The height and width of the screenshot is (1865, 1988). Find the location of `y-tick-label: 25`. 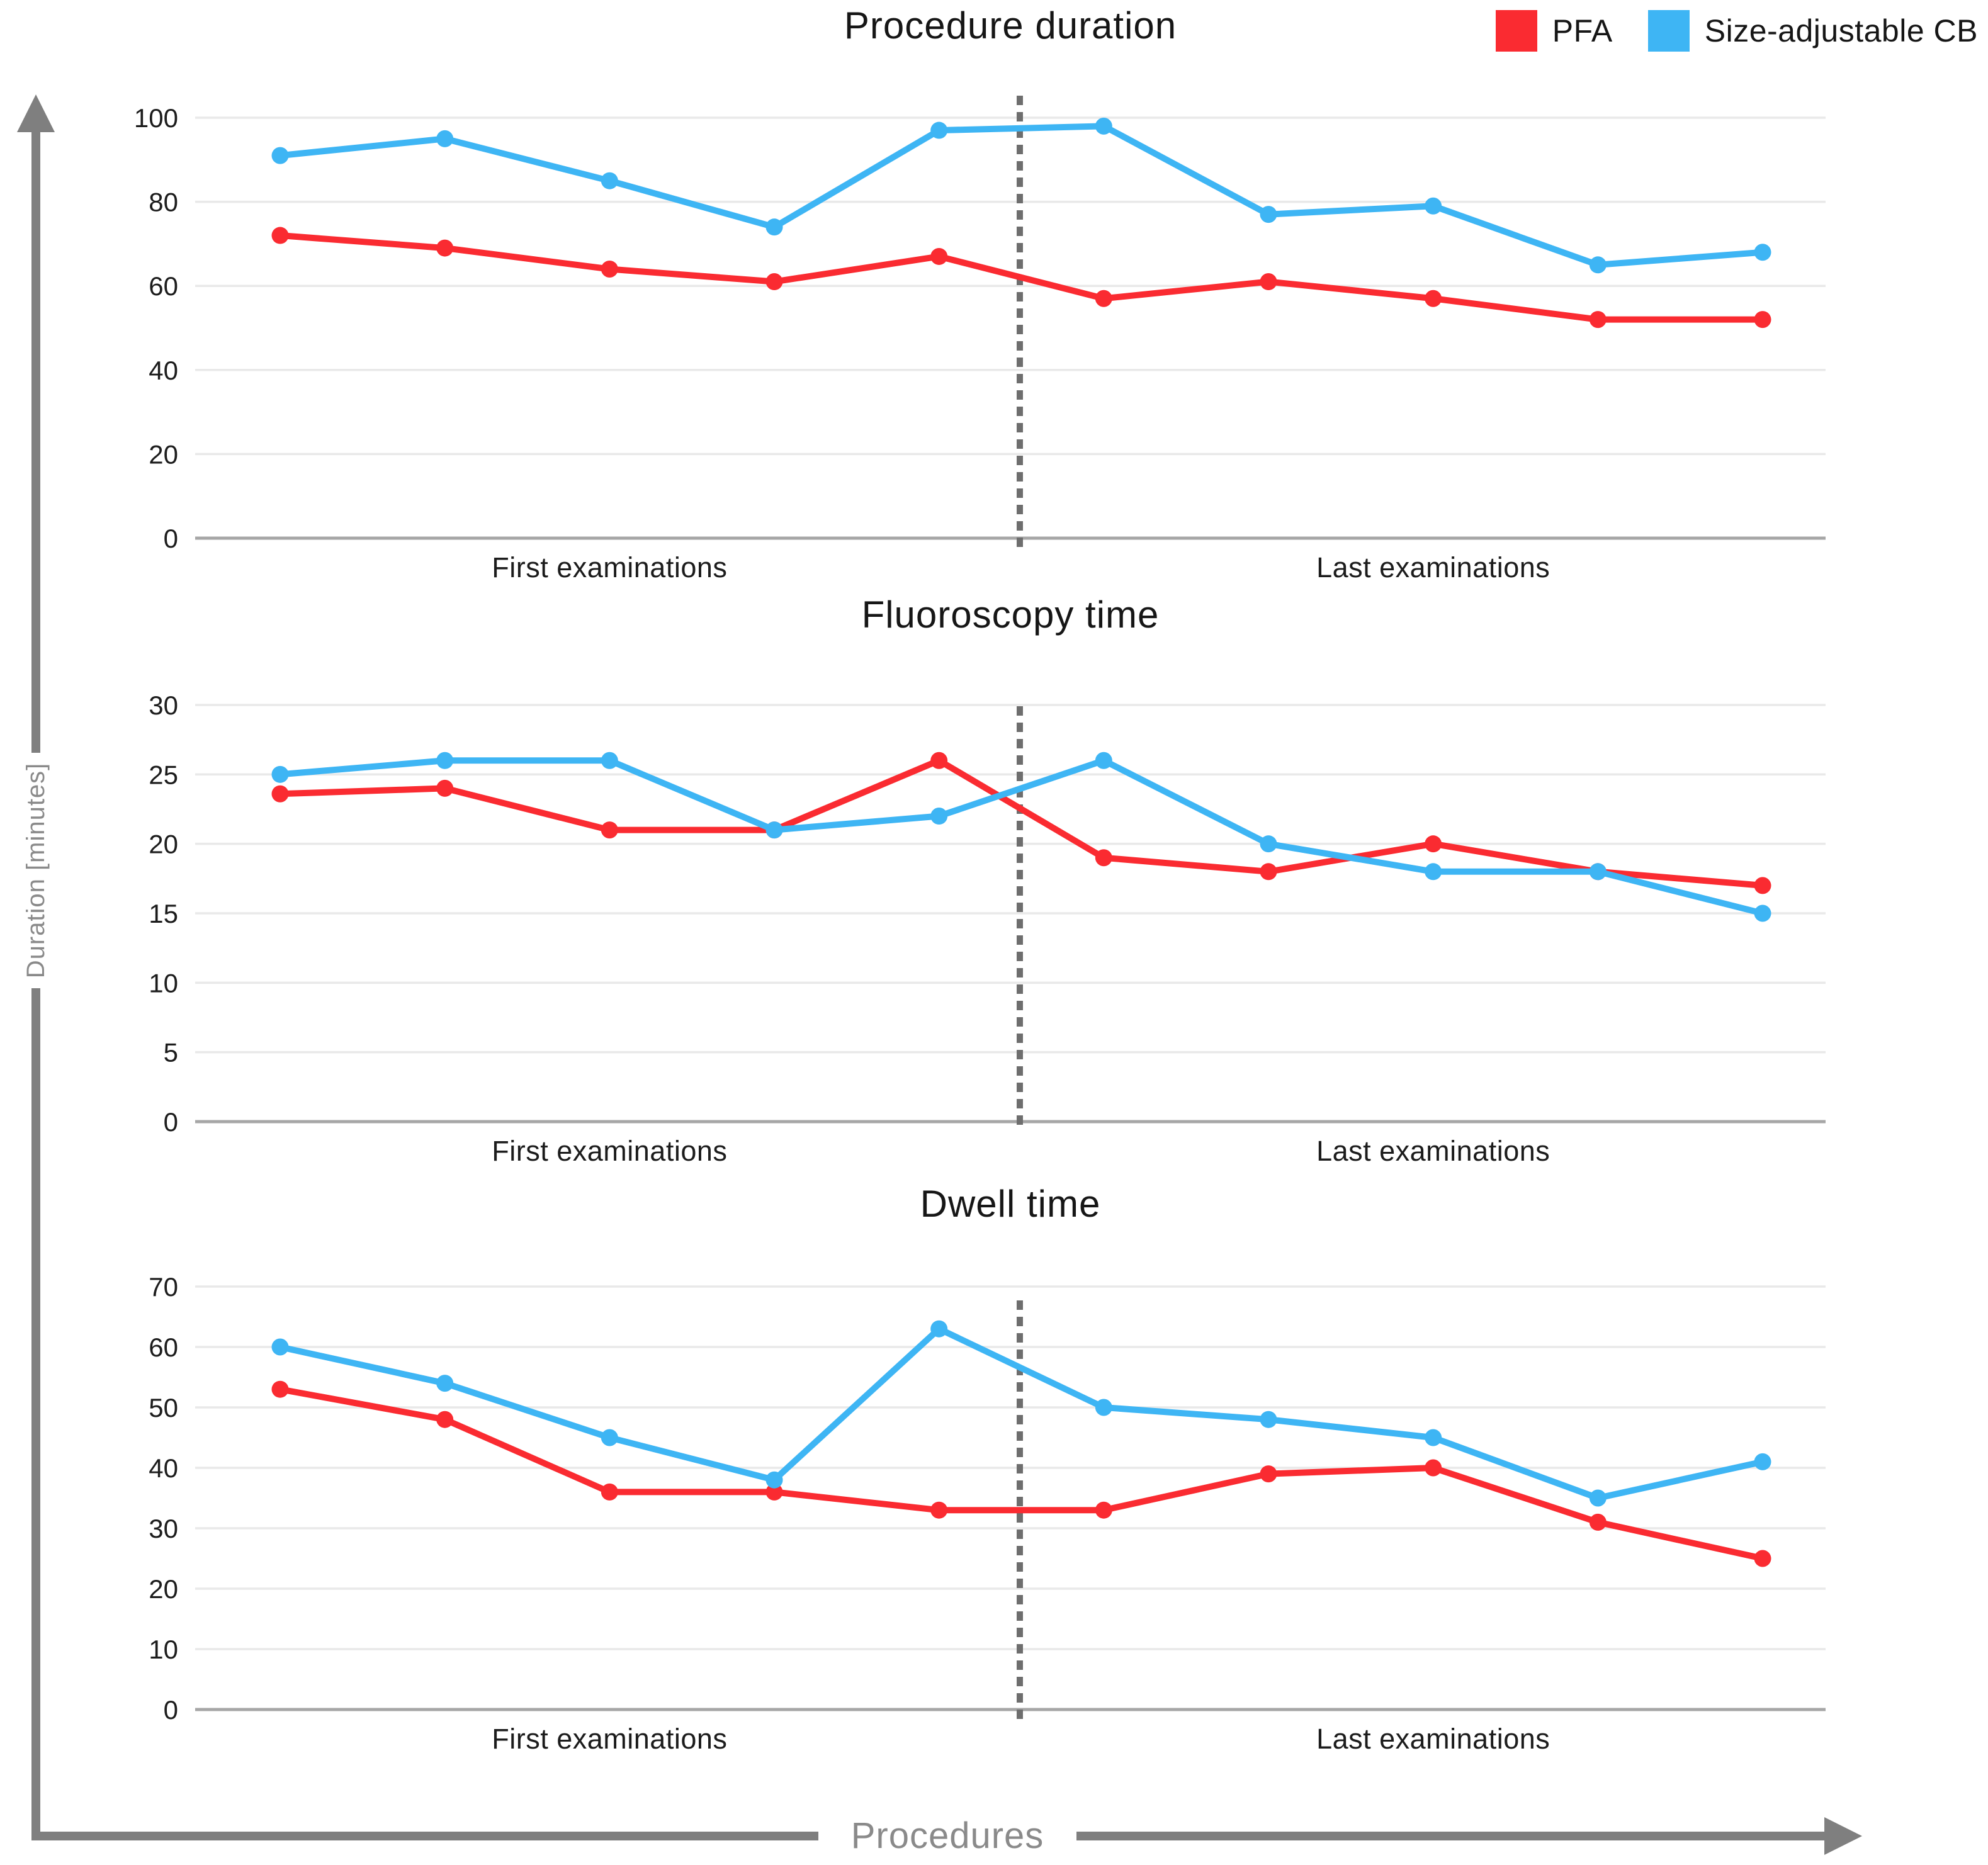

y-tick-label: 25 is located at coordinates (163, 774).